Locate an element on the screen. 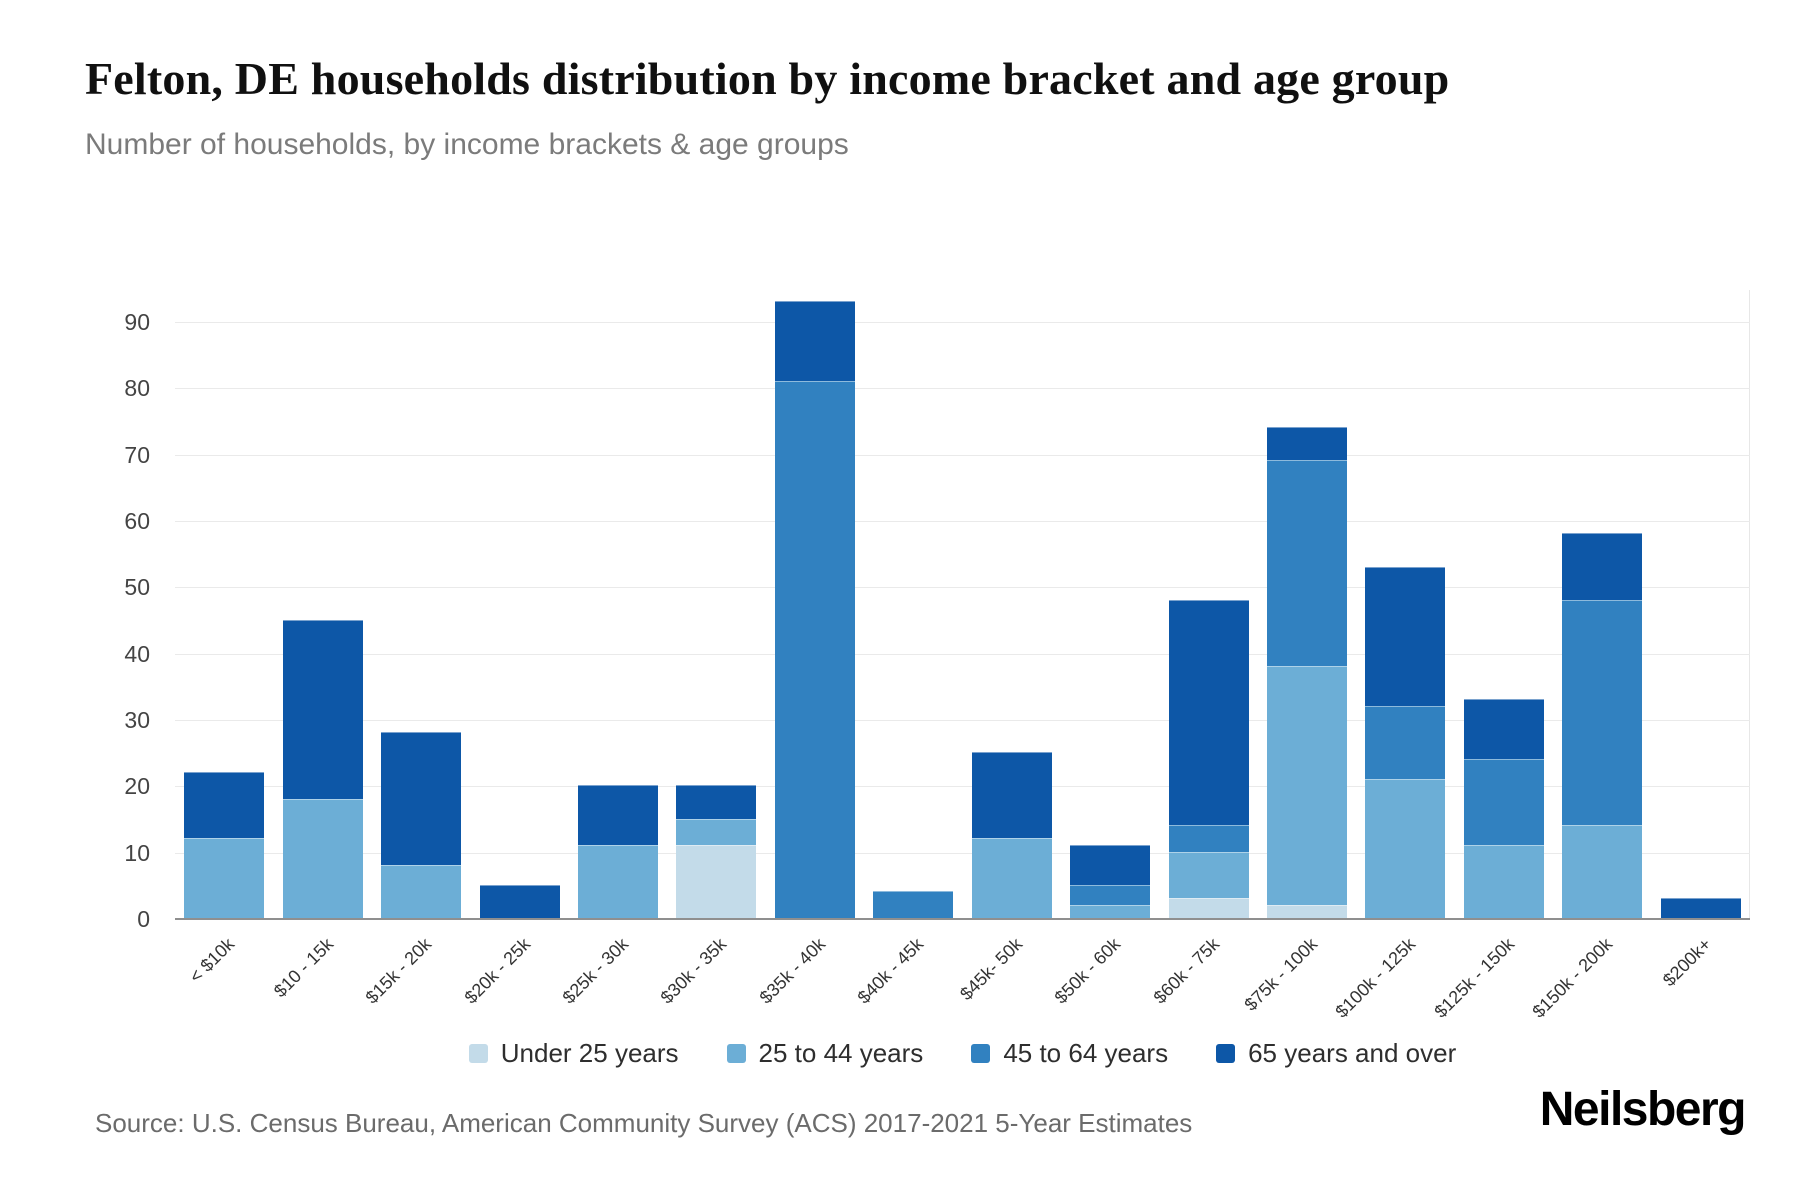 The height and width of the screenshot is (1200, 1800). y-axis: 0 10 20 30 40 50 60 70 80 90 is located at coordinates (102, 611).